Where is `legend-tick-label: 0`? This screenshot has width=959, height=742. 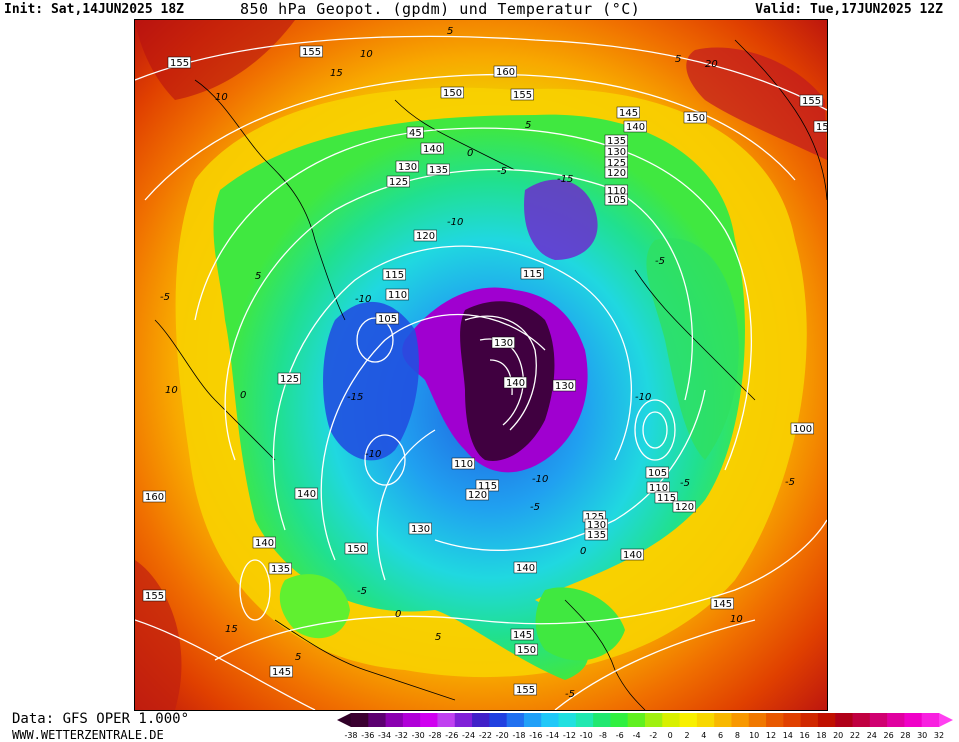
legend-tick-label: 0 is located at coordinates (670, 735).